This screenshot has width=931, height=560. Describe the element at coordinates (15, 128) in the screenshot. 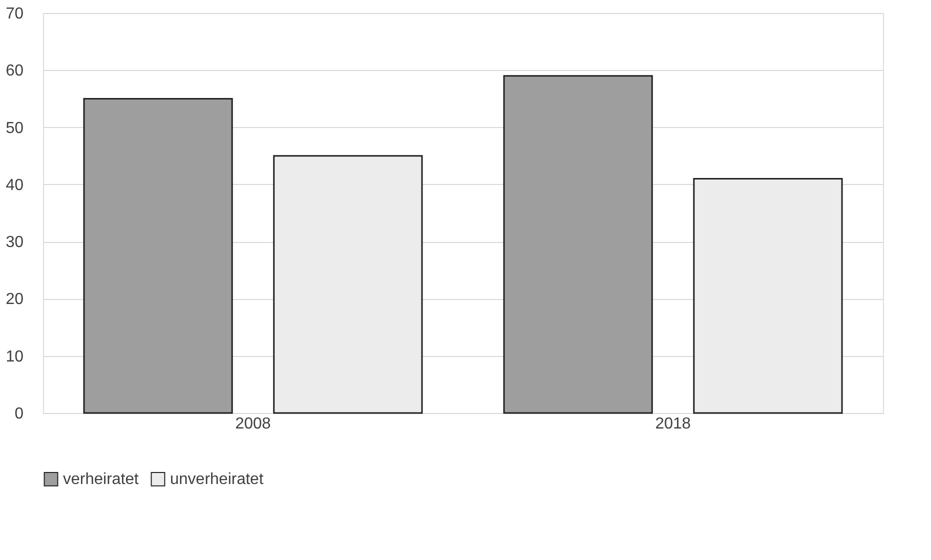

I see `y-tick-label: 50` at that location.